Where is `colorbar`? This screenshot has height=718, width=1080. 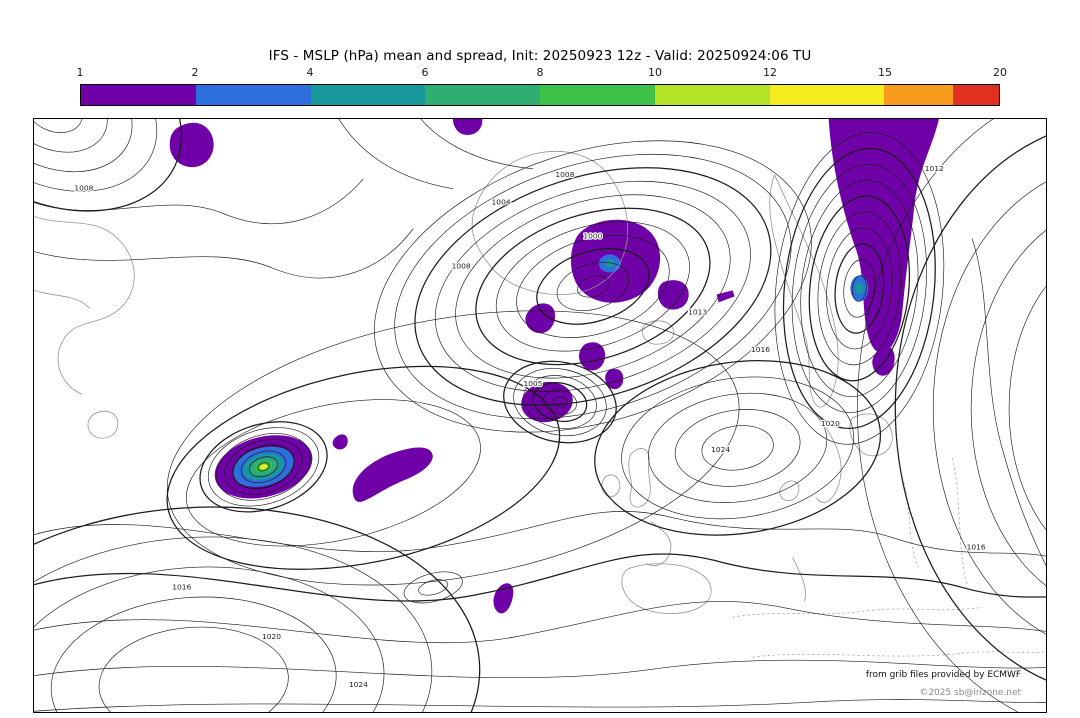
colorbar is located at coordinates (540, 95).